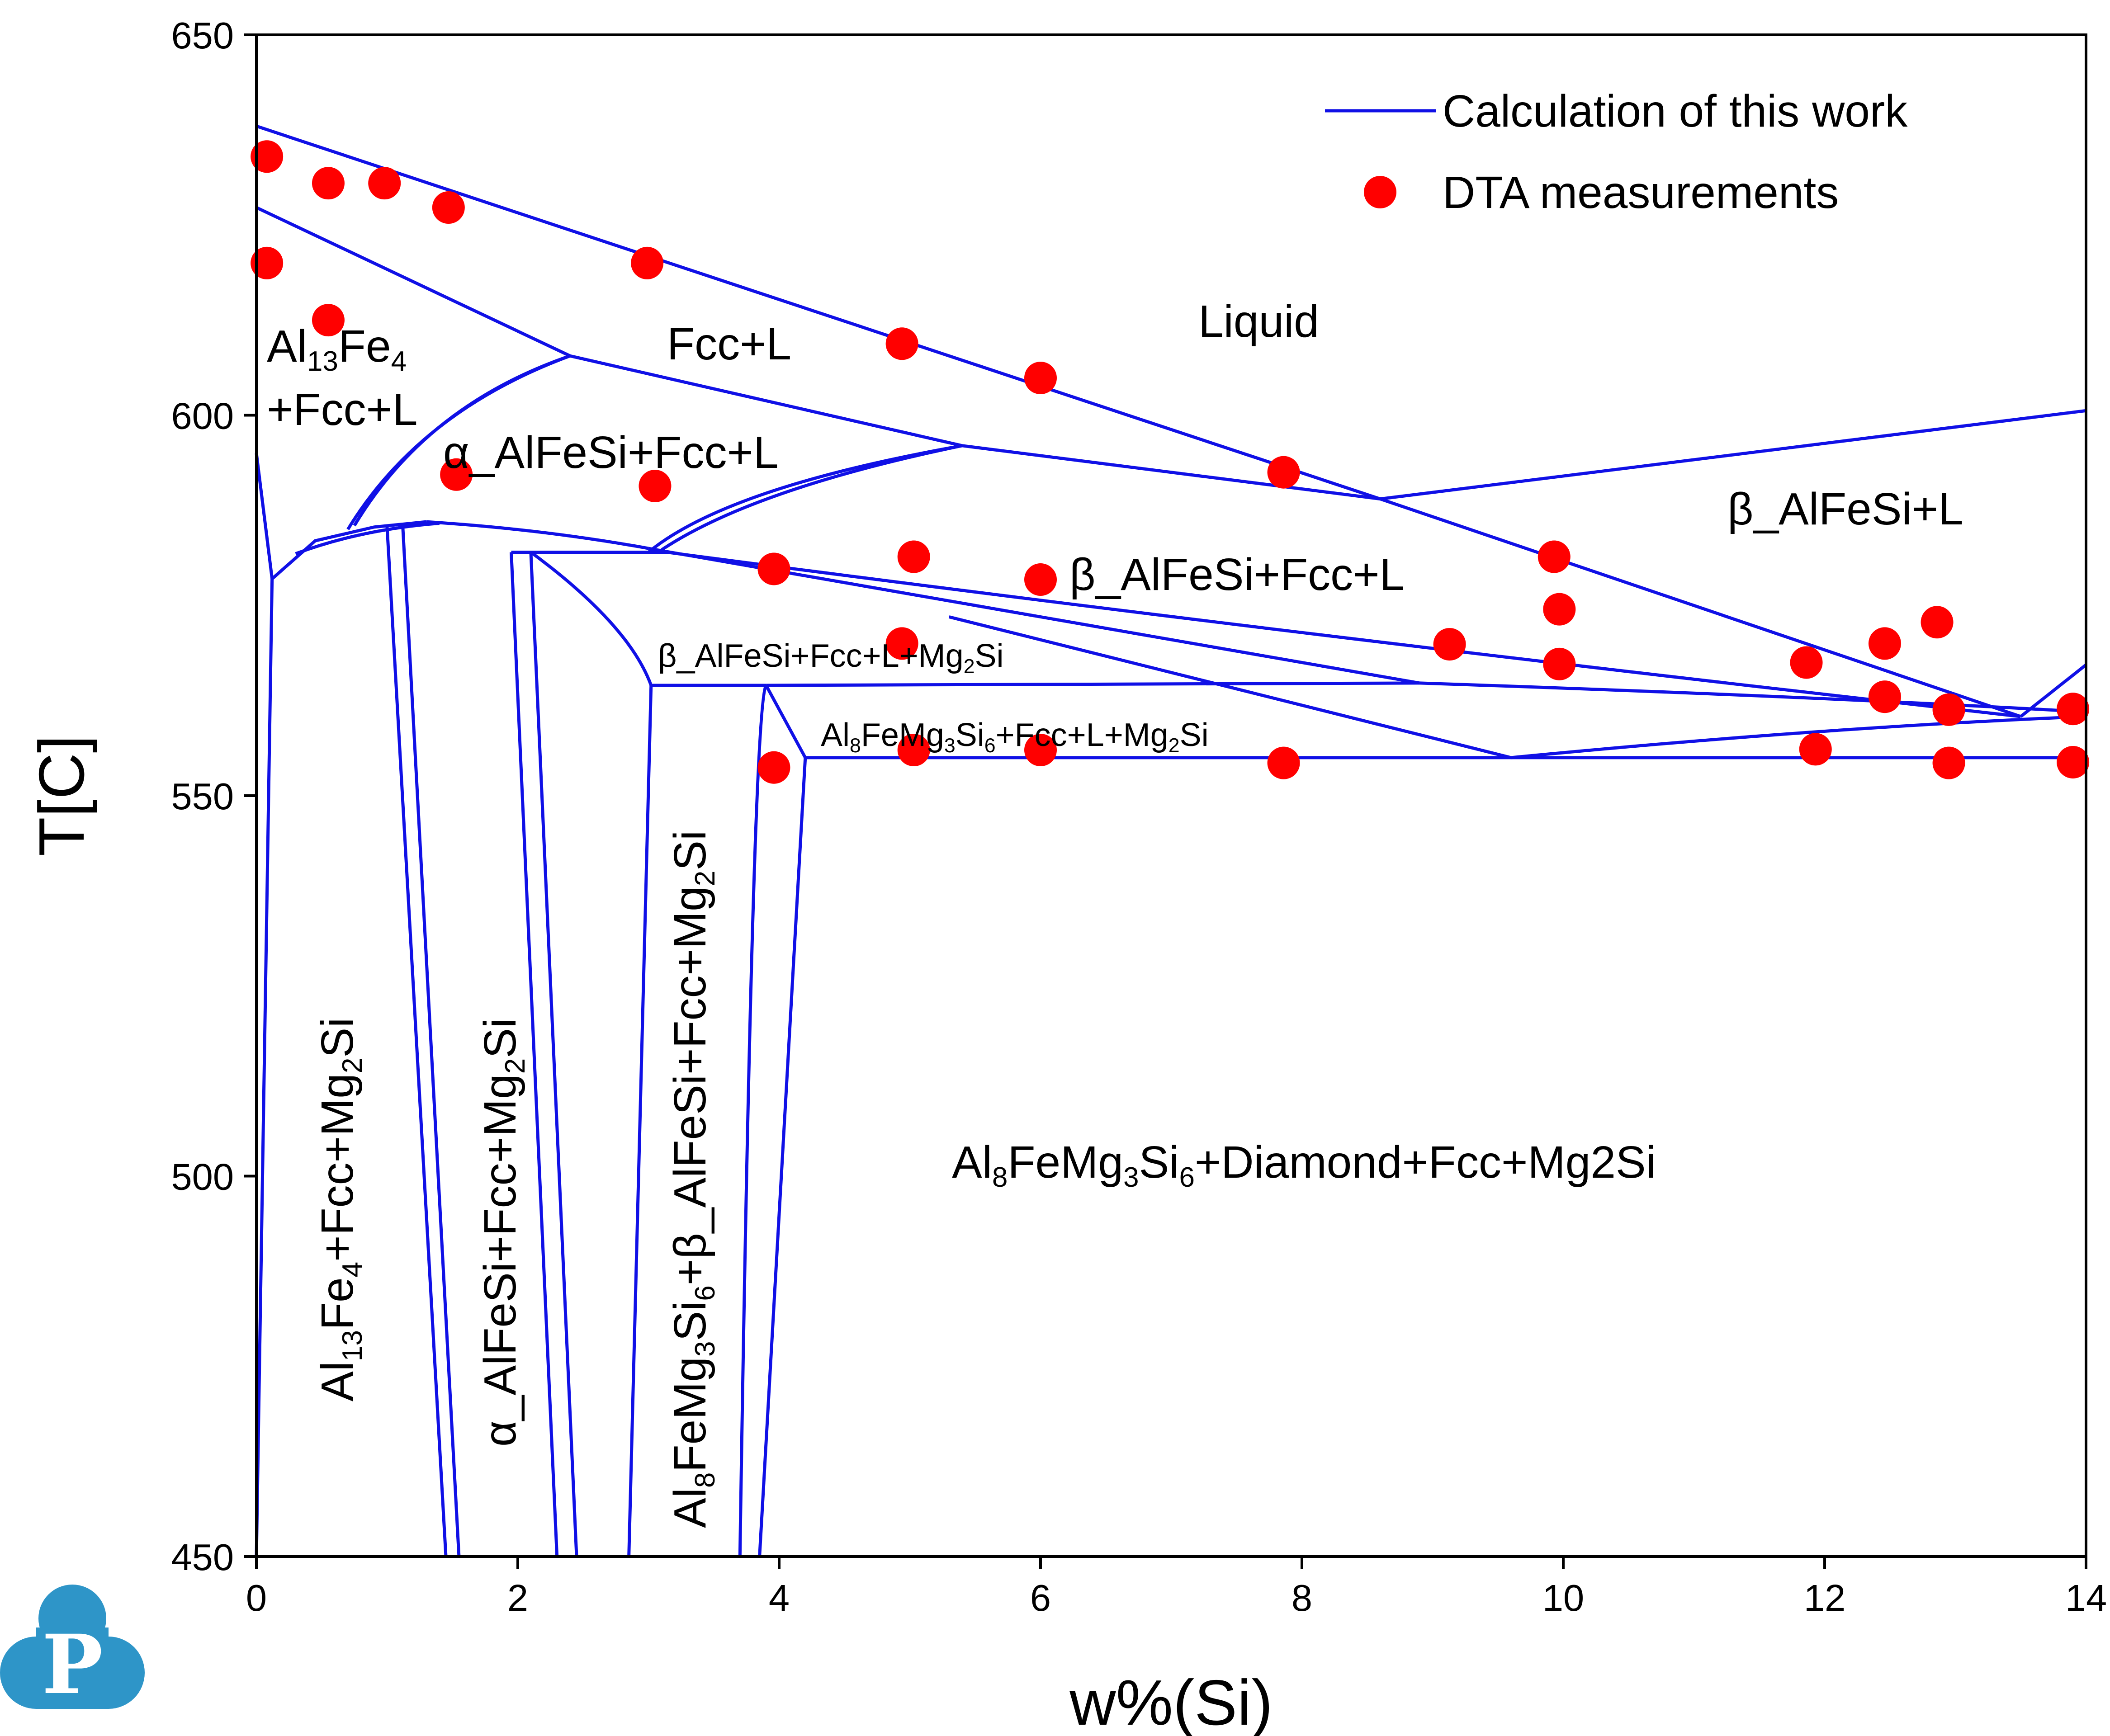 The height and width of the screenshot is (1736, 2110). I want to click on v2-part-a: α_AlFeSi+Fcc+Mg, so click(500, 1261).